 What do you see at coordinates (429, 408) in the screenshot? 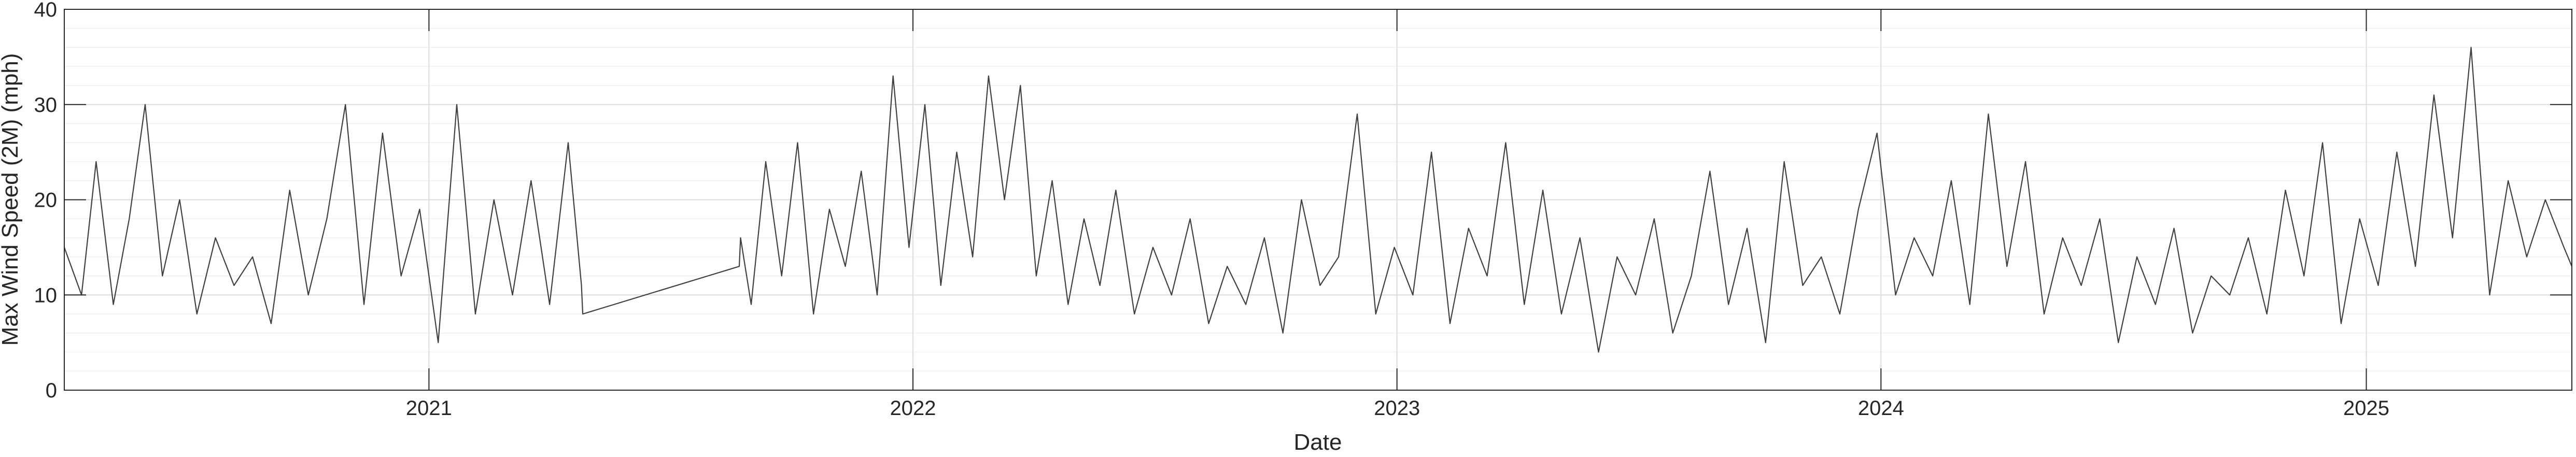
I see `x-tick-label: 2021` at bounding box center [429, 408].